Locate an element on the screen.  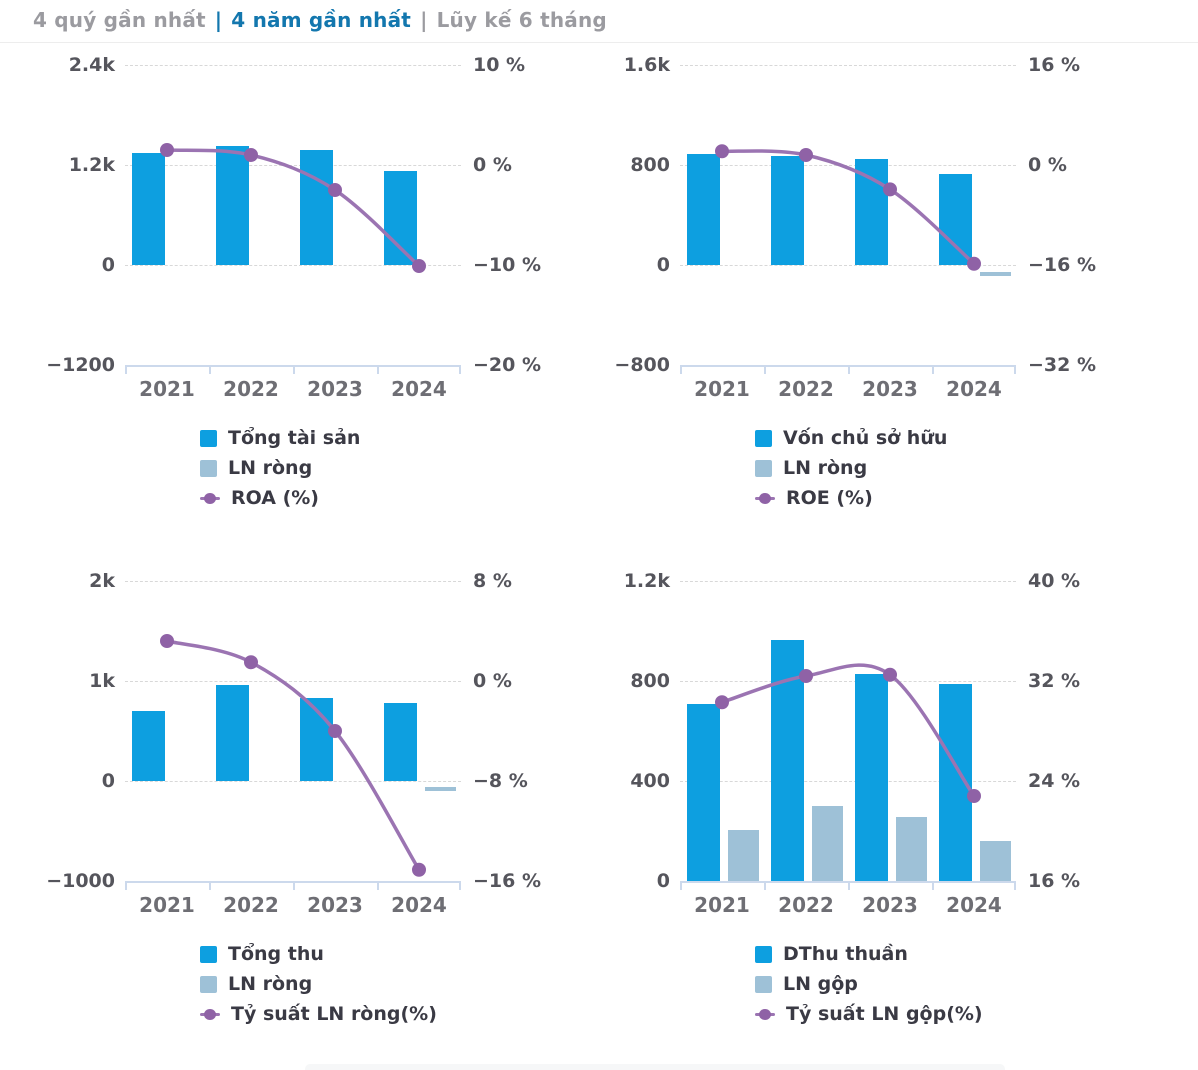
legend-item: Vốn chủ sở hữu is located at coordinates (950, 438).